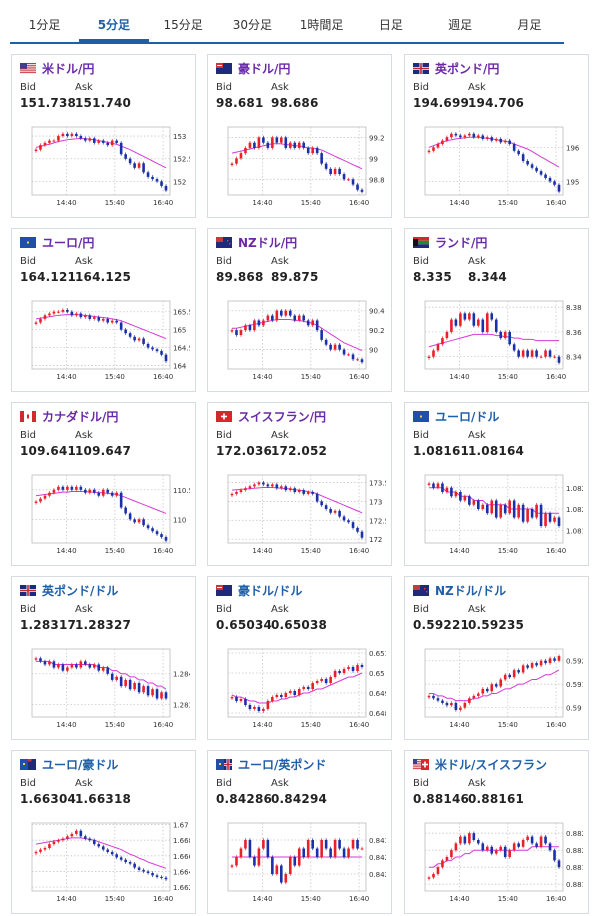 This screenshot has width=594, height=916. I want to click on tab-3: 30分足, so click(252, 25).